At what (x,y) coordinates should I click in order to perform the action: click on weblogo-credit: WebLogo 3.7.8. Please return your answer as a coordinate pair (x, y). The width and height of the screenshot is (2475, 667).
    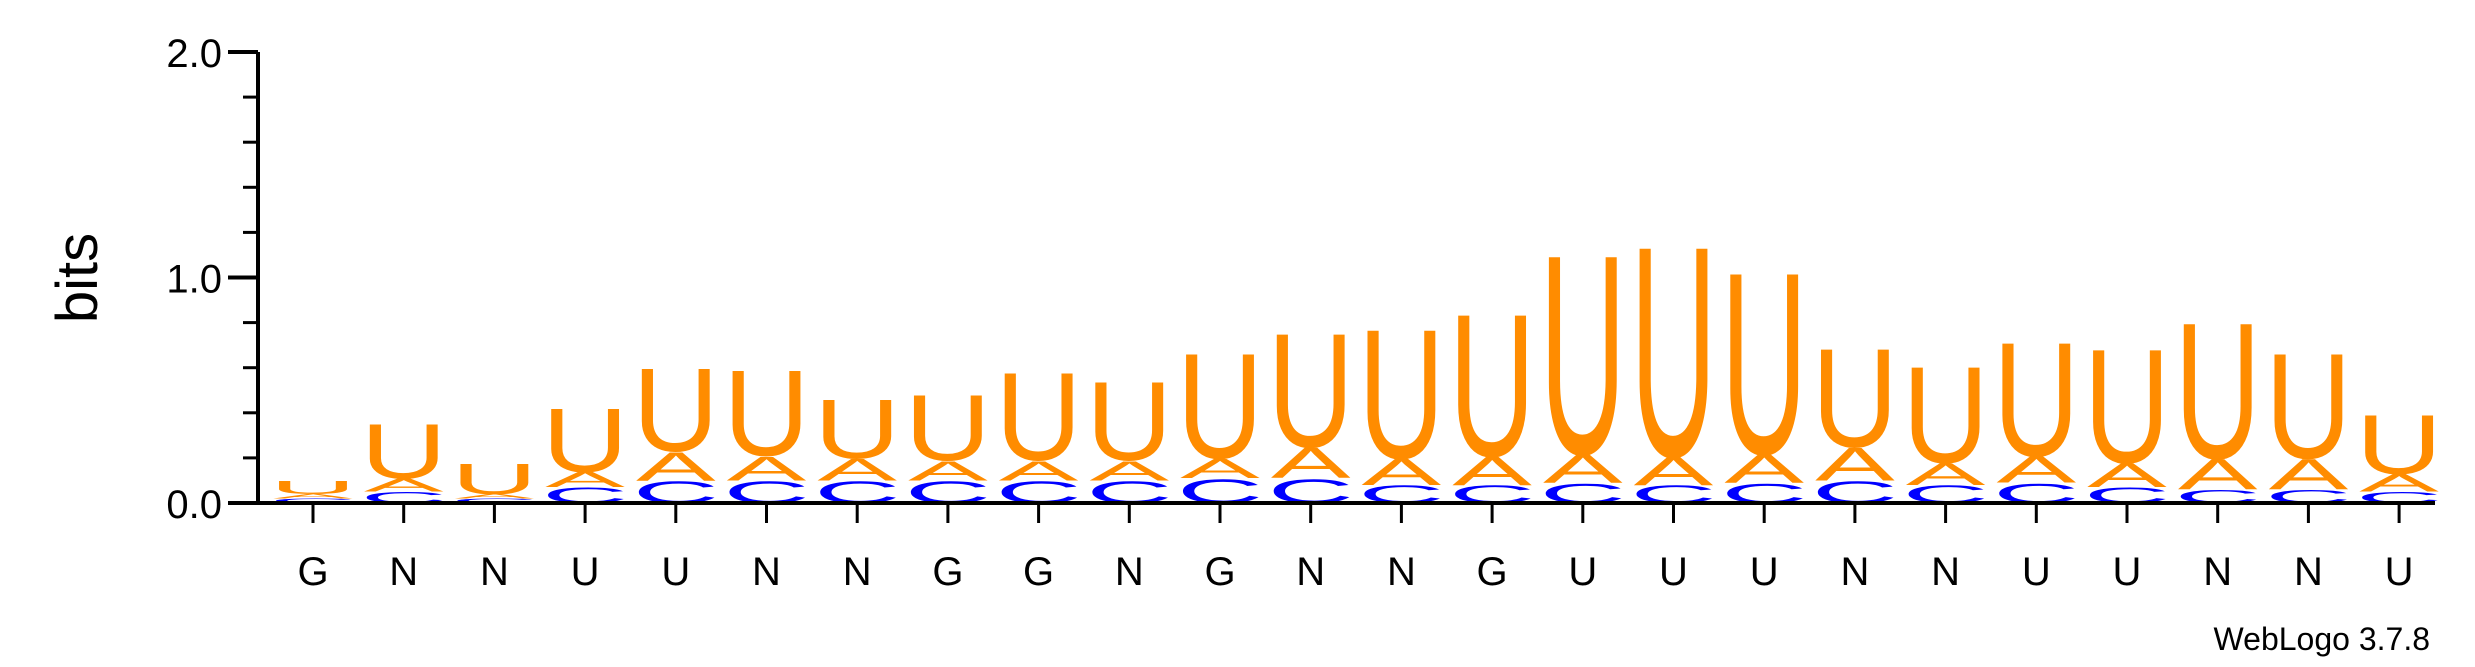
    Looking at the image, I should click on (2322, 639).